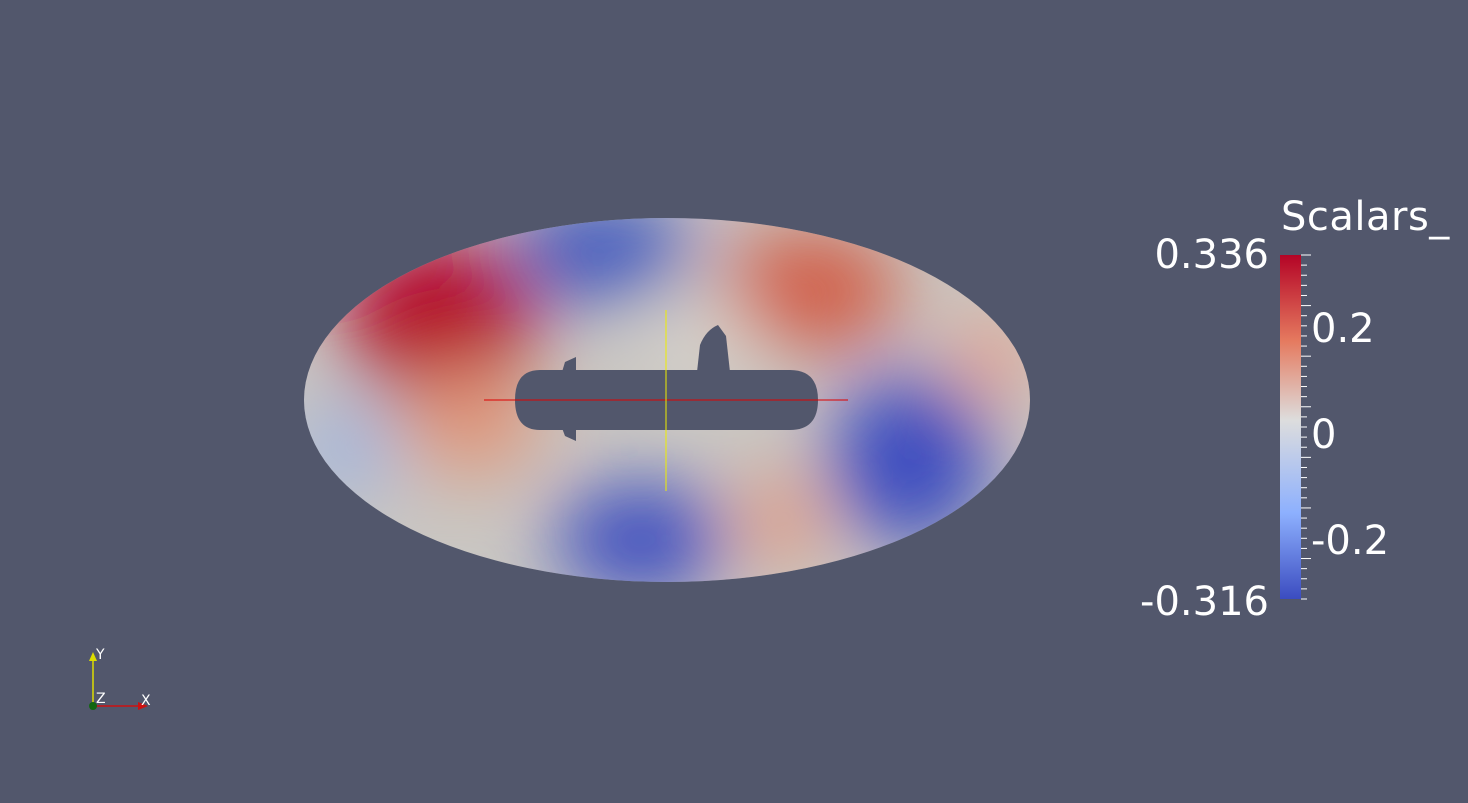 The image size is (1468, 803). I want to click on orientation-z-dot, so click(93, 706).